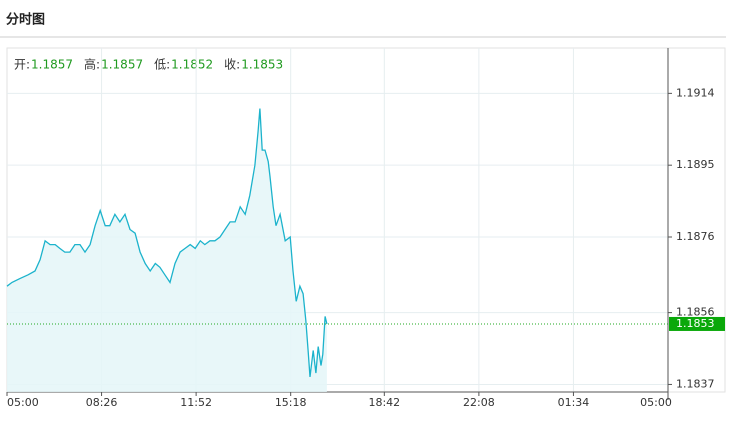 The height and width of the screenshot is (431, 742). Describe the element at coordinates (695, 383) in the screenshot. I see `y-tick-label: 1.1837` at that location.